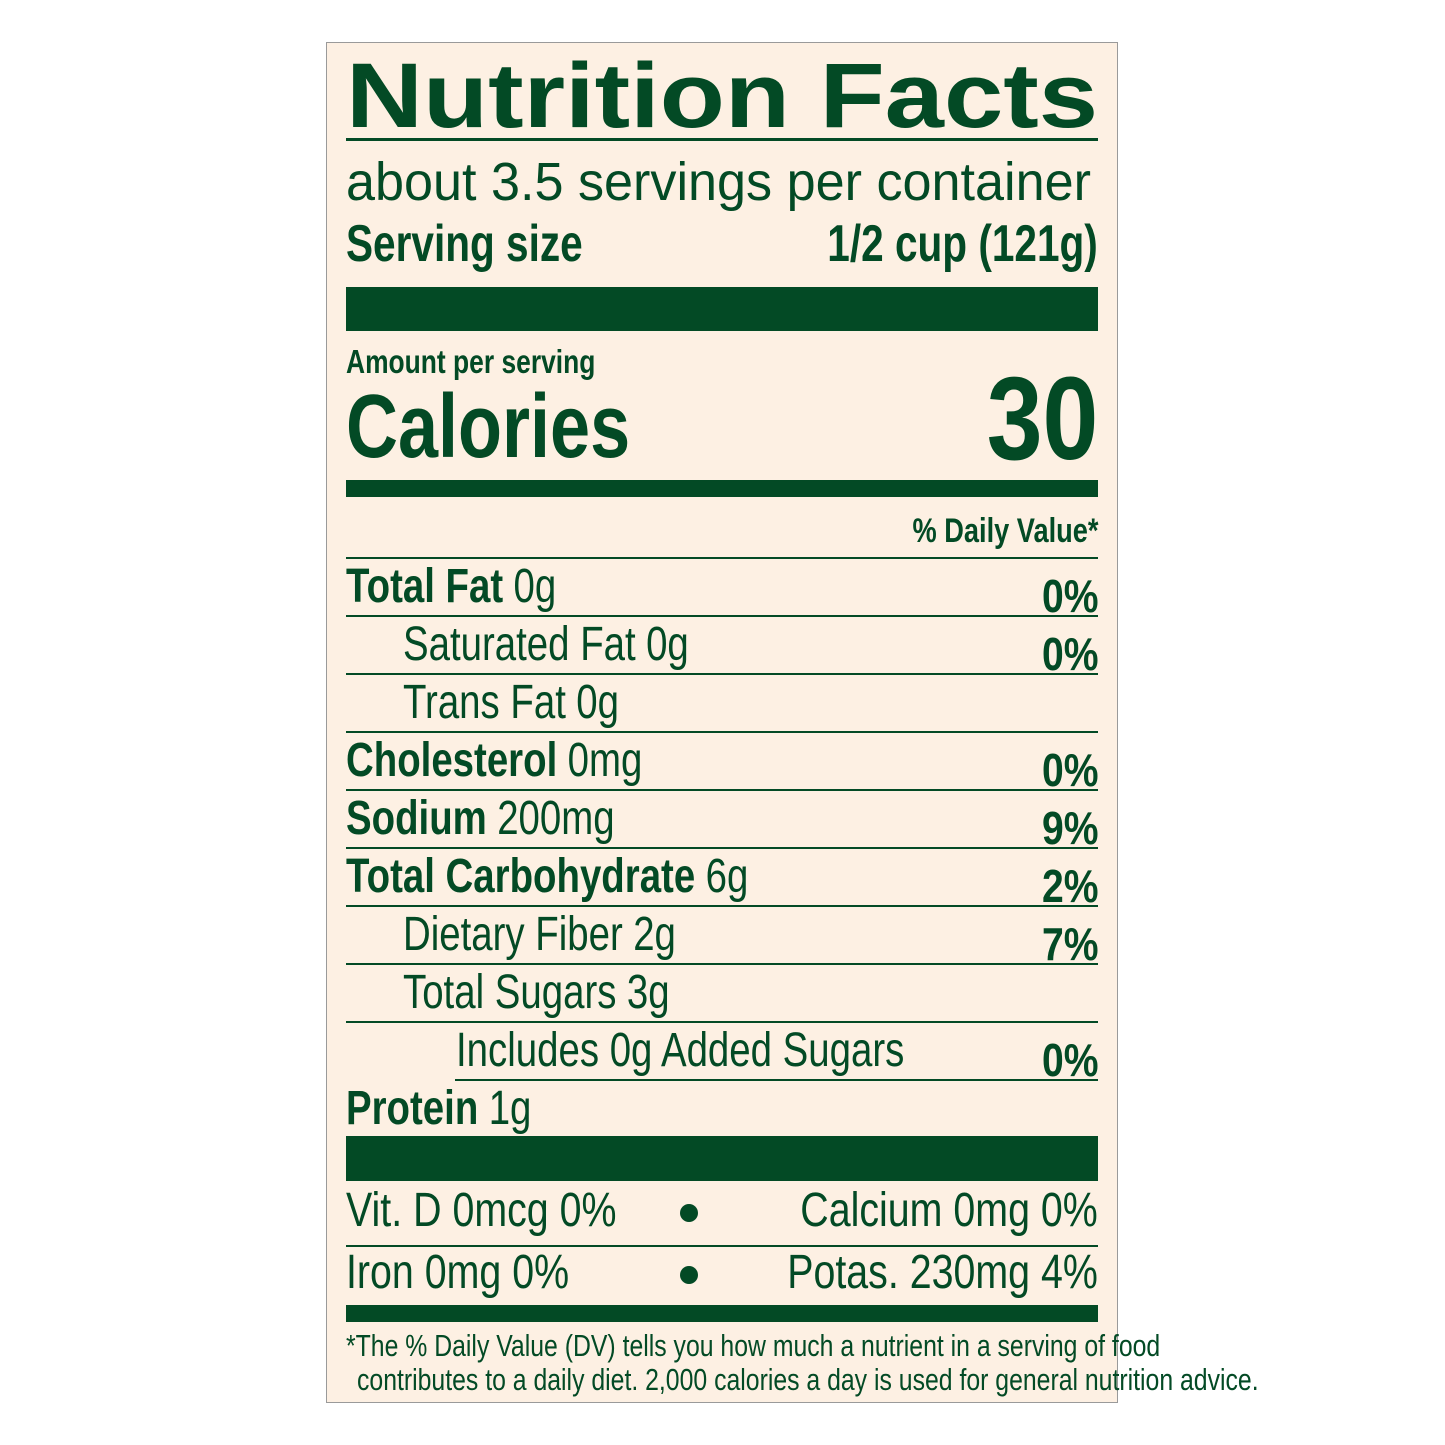 This screenshot has width=1445, height=1445. I want to click on nutrient-amount: 6g, so click(727, 876).